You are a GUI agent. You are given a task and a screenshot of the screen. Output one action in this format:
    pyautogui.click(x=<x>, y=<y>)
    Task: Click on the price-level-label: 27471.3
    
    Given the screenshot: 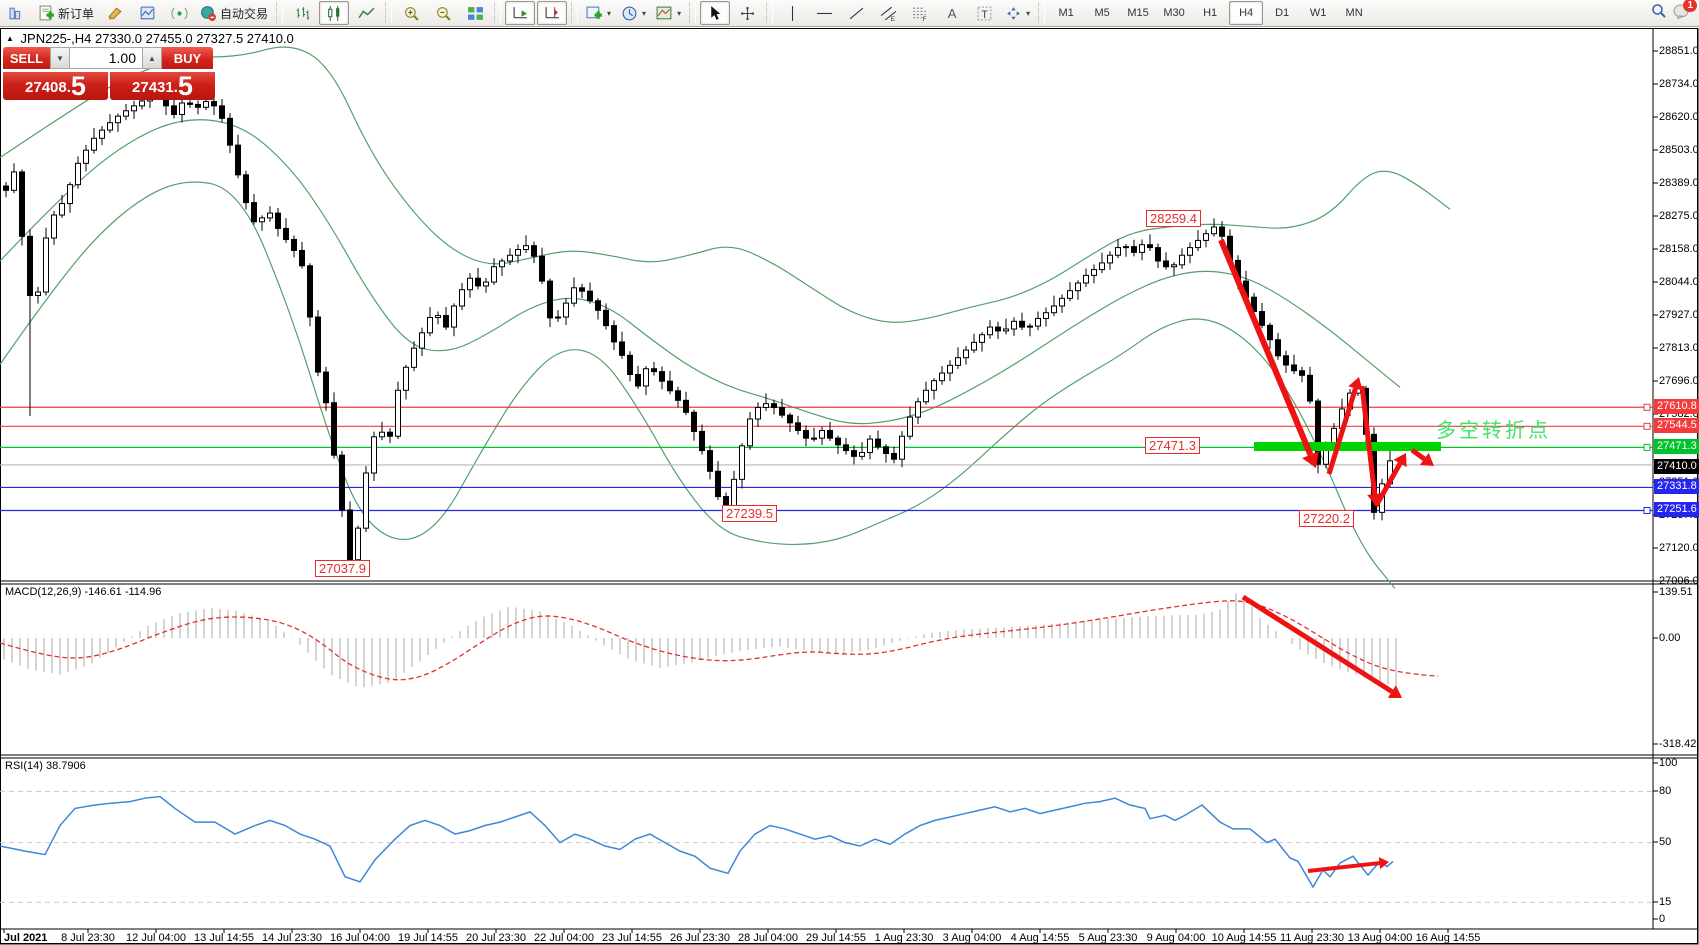 What is the action you would take?
    pyautogui.click(x=1172, y=445)
    